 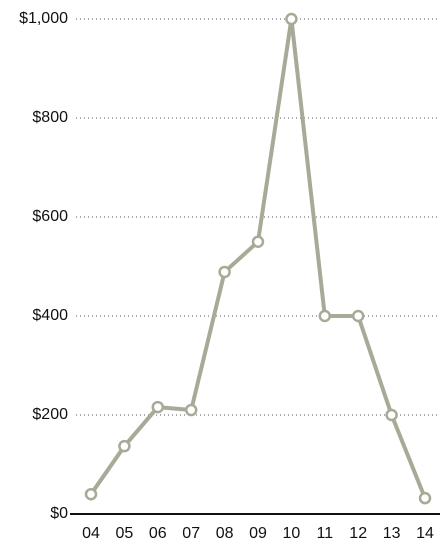 What do you see at coordinates (392, 533) in the screenshot?
I see `x-tick-label: 13` at bounding box center [392, 533].